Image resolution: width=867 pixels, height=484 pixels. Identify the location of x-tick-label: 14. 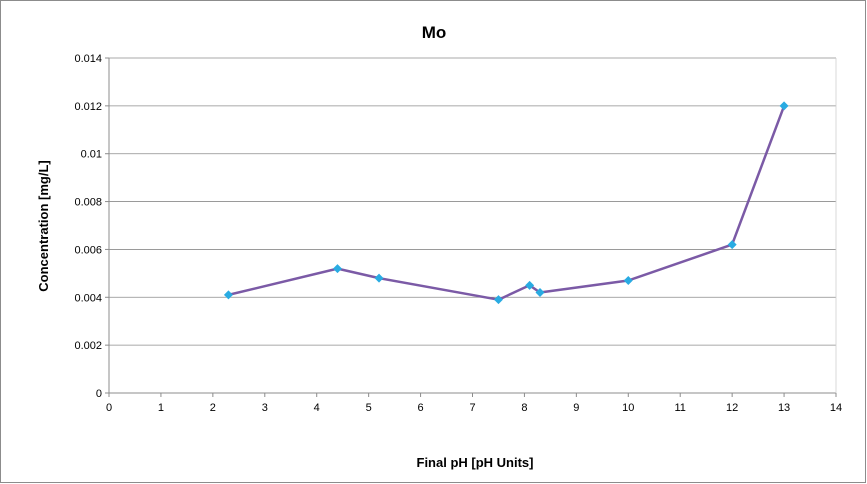
(836, 408).